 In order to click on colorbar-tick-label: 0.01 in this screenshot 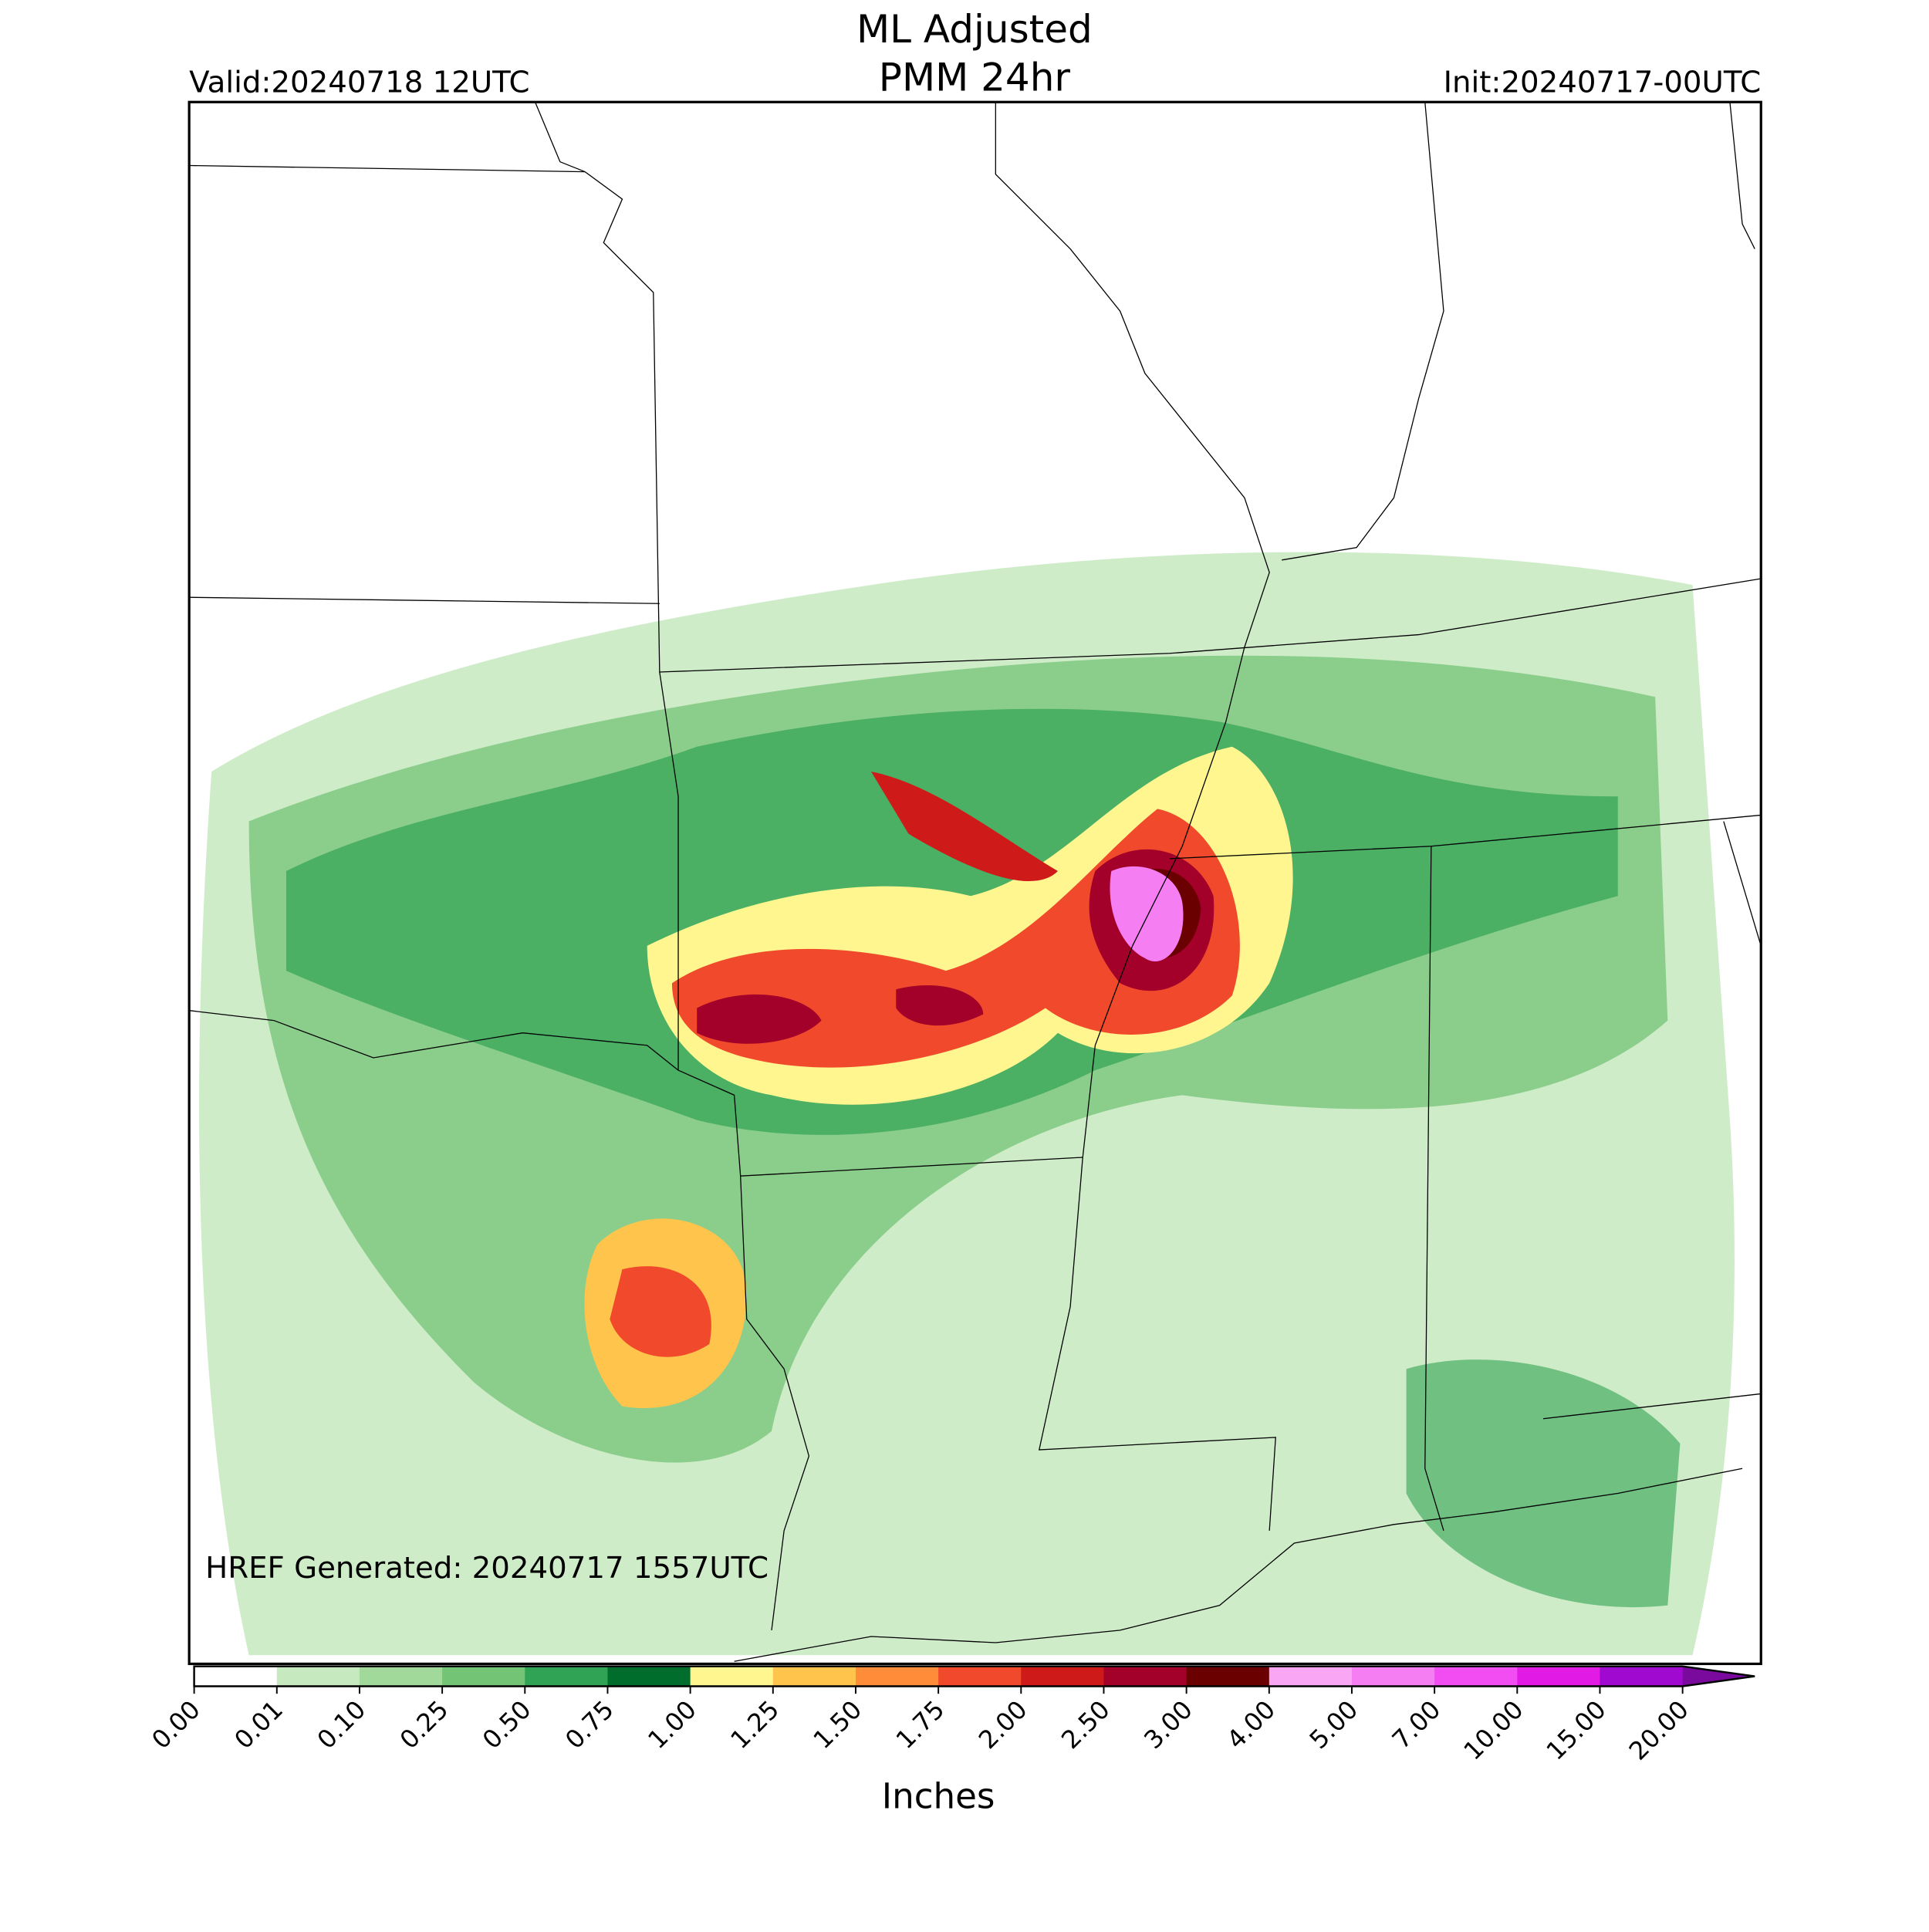, I will do `click(258, 1725)`.